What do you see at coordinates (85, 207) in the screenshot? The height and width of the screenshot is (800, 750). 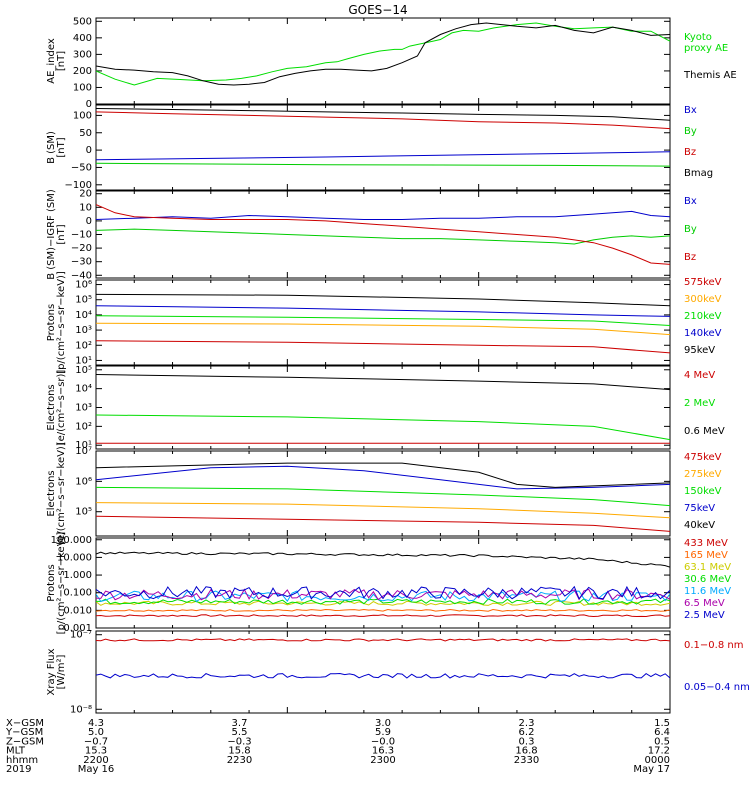 I see `y-tick-label: 10` at bounding box center [85, 207].